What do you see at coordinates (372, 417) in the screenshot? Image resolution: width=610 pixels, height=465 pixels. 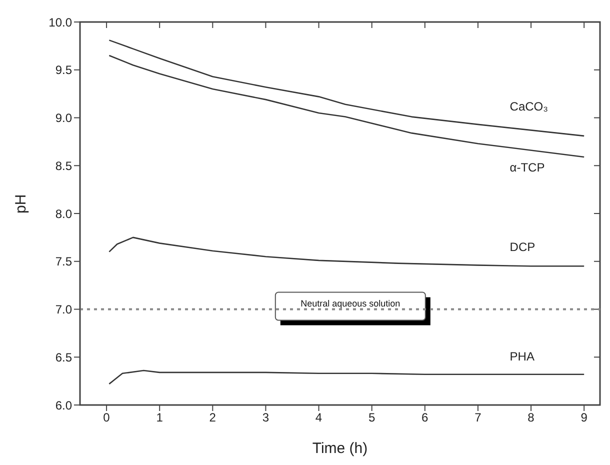 I see `x-tick-label: 5` at bounding box center [372, 417].